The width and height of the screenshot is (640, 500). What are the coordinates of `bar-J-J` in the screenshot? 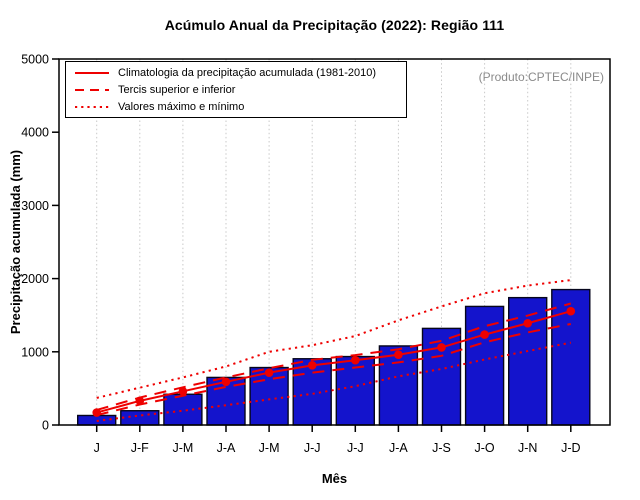 It's located at (312, 392).